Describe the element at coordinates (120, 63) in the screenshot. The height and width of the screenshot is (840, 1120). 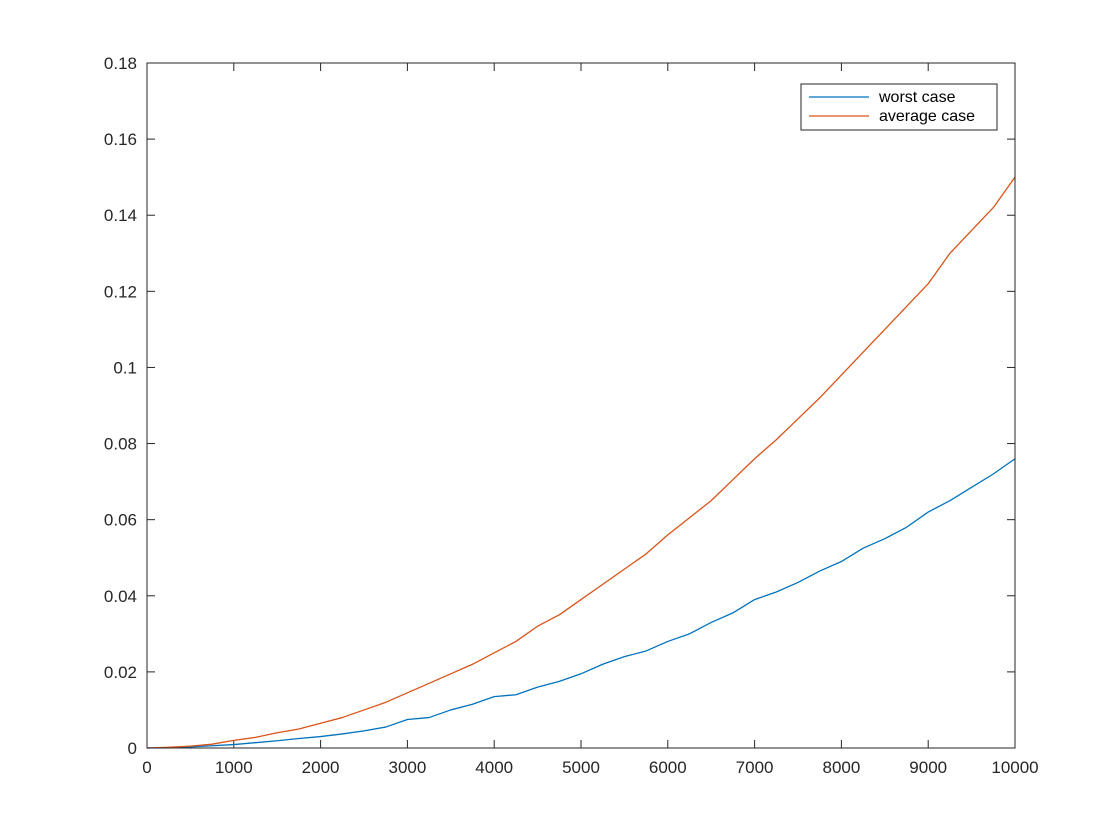
I see `y-tick-label: 0.18` at that location.